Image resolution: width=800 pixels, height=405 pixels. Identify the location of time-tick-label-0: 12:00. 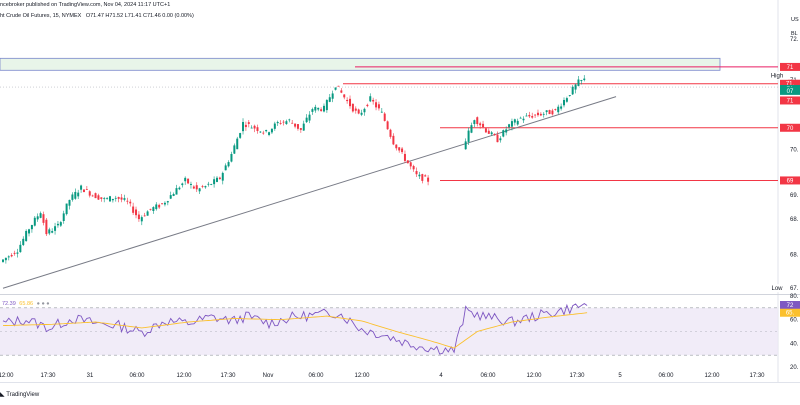
(7, 376).